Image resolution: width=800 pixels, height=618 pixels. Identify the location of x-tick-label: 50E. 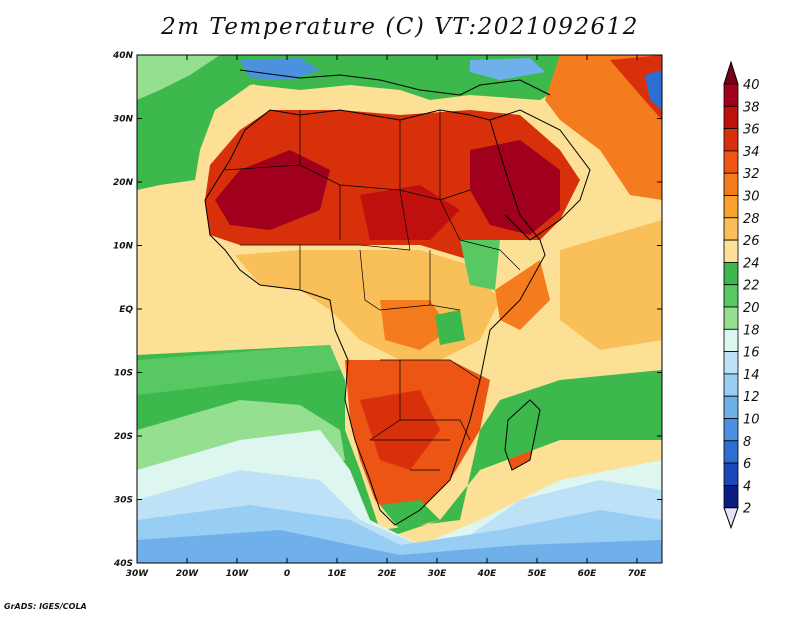
(538, 574).